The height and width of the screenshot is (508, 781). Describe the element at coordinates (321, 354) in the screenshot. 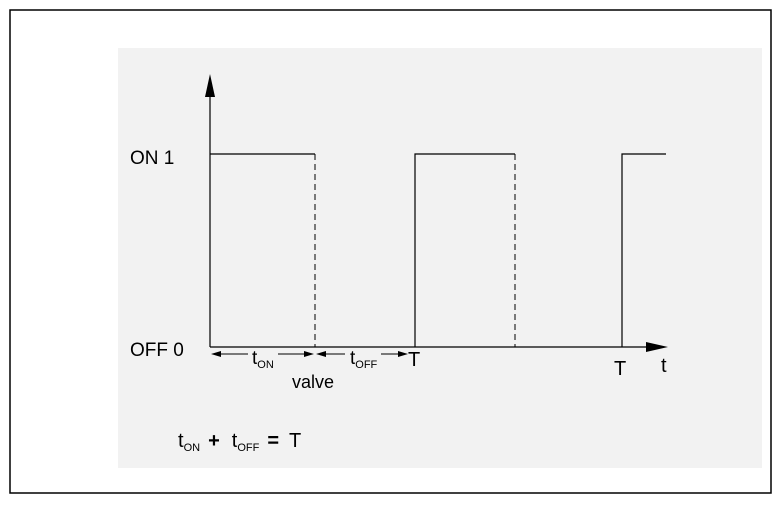

I see `t-off-arrowhead-left` at that location.